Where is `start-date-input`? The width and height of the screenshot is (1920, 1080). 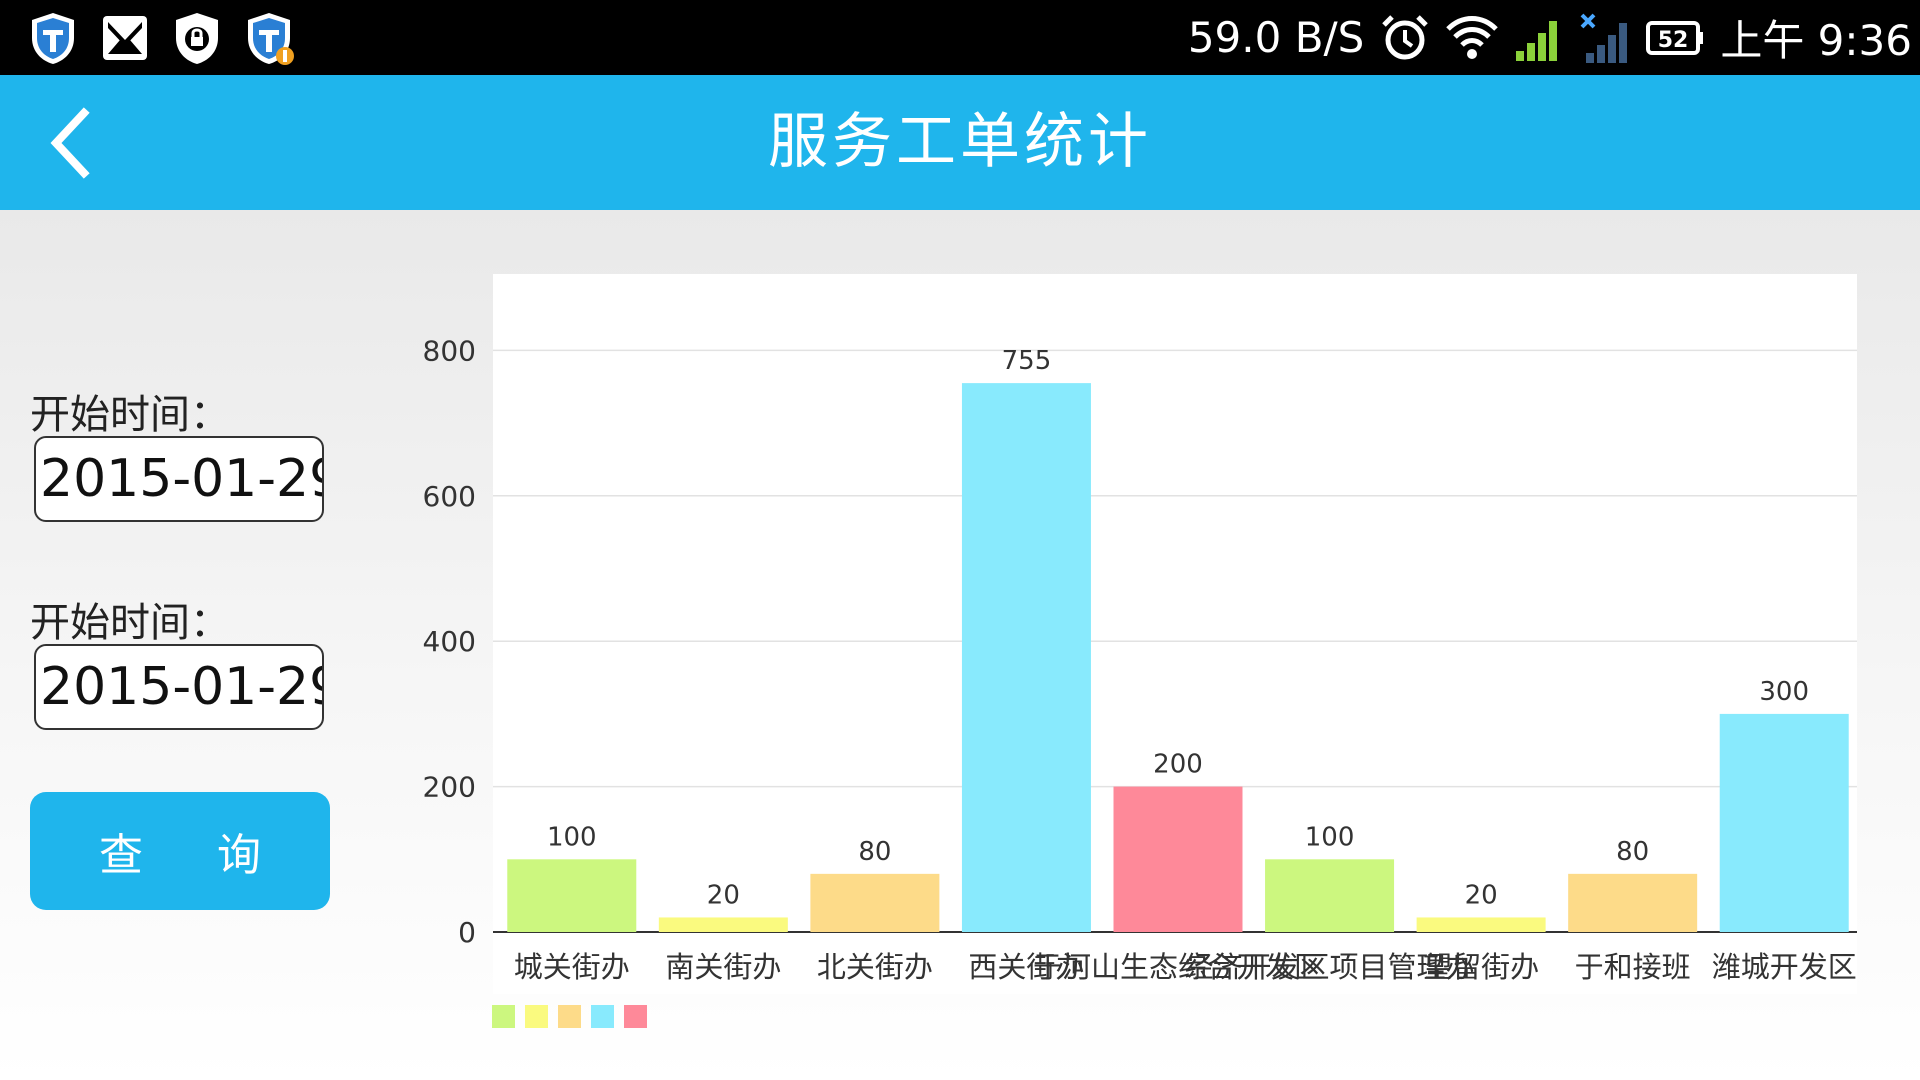 start-date-input is located at coordinates (179, 479).